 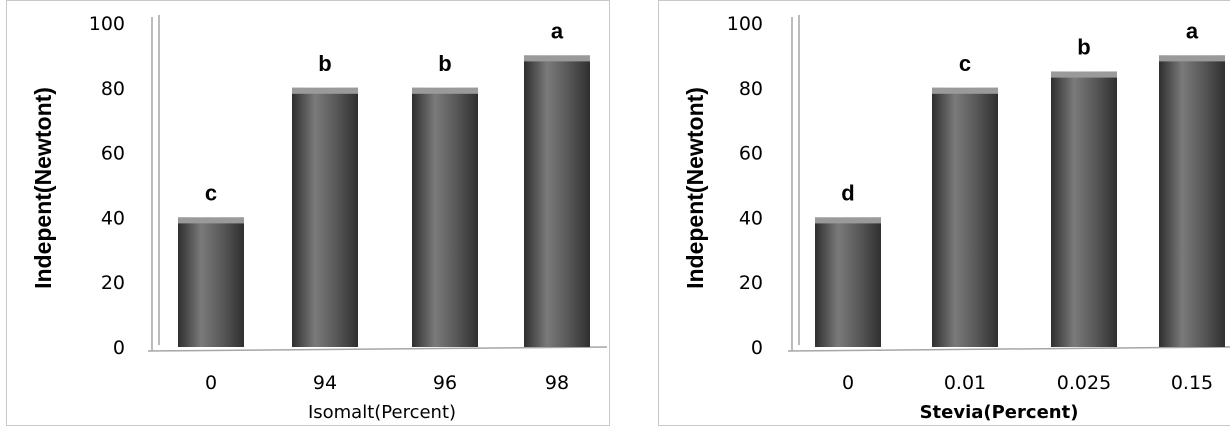 What do you see at coordinates (999, 412) in the screenshot?
I see `x-axis-label: Stevia(Percent)` at bounding box center [999, 412].